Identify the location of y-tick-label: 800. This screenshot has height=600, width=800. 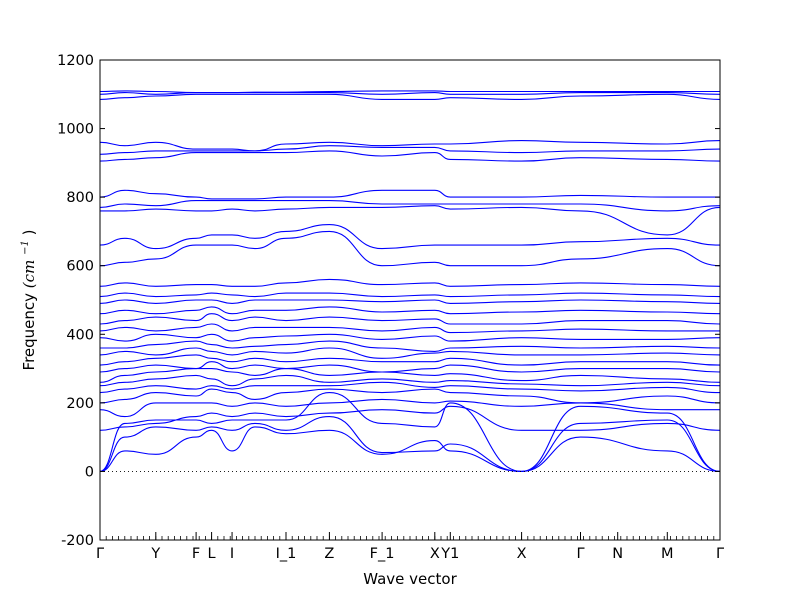
(80, 198).